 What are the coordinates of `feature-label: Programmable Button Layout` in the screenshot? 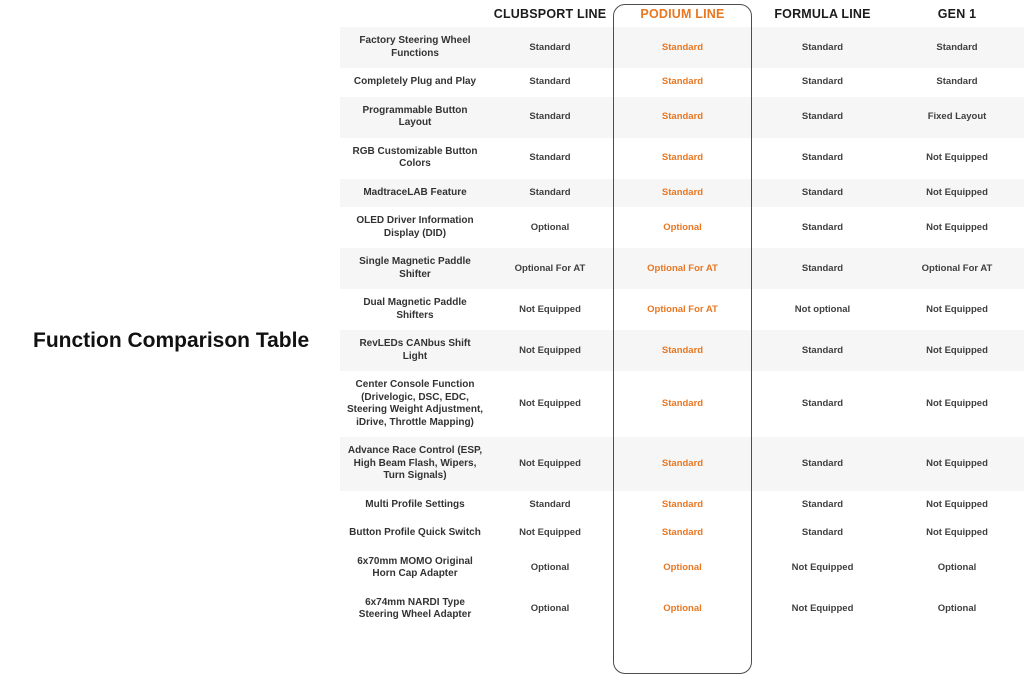 It's located at (415, 116).